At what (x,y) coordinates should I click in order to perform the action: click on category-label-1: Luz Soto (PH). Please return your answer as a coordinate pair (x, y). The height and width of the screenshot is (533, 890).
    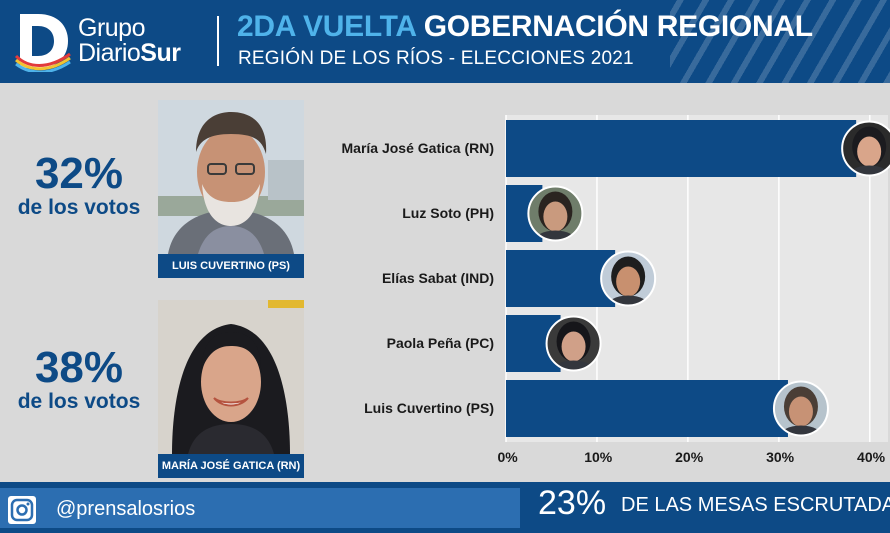
    Looking at the image, I should click on (448, 212).